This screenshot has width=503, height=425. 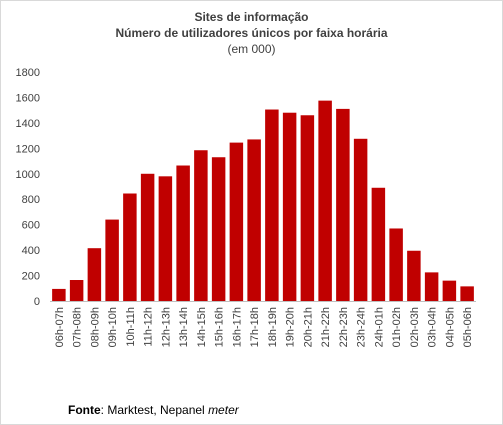 I want to click on bar-19h-20h, so click(x=289, y=207).